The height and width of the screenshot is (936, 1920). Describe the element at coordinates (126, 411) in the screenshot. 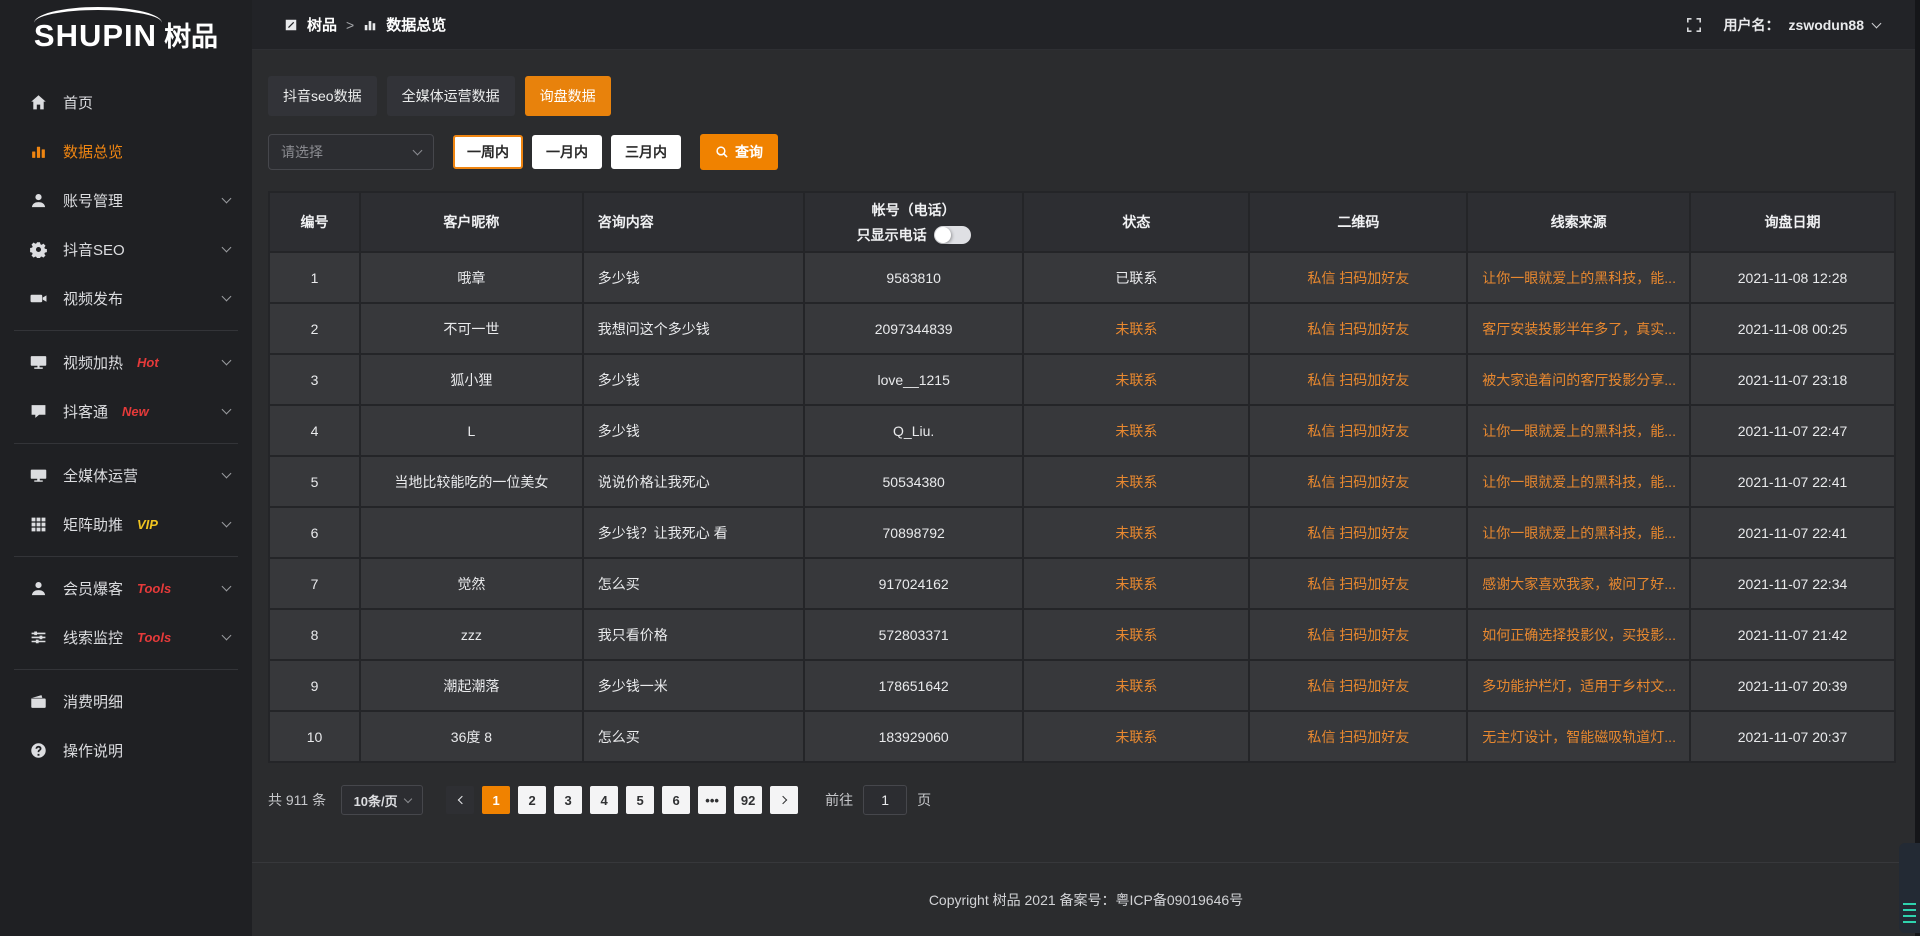

I see `sidebar-item-doukertong: 抖客通 New` at that location.